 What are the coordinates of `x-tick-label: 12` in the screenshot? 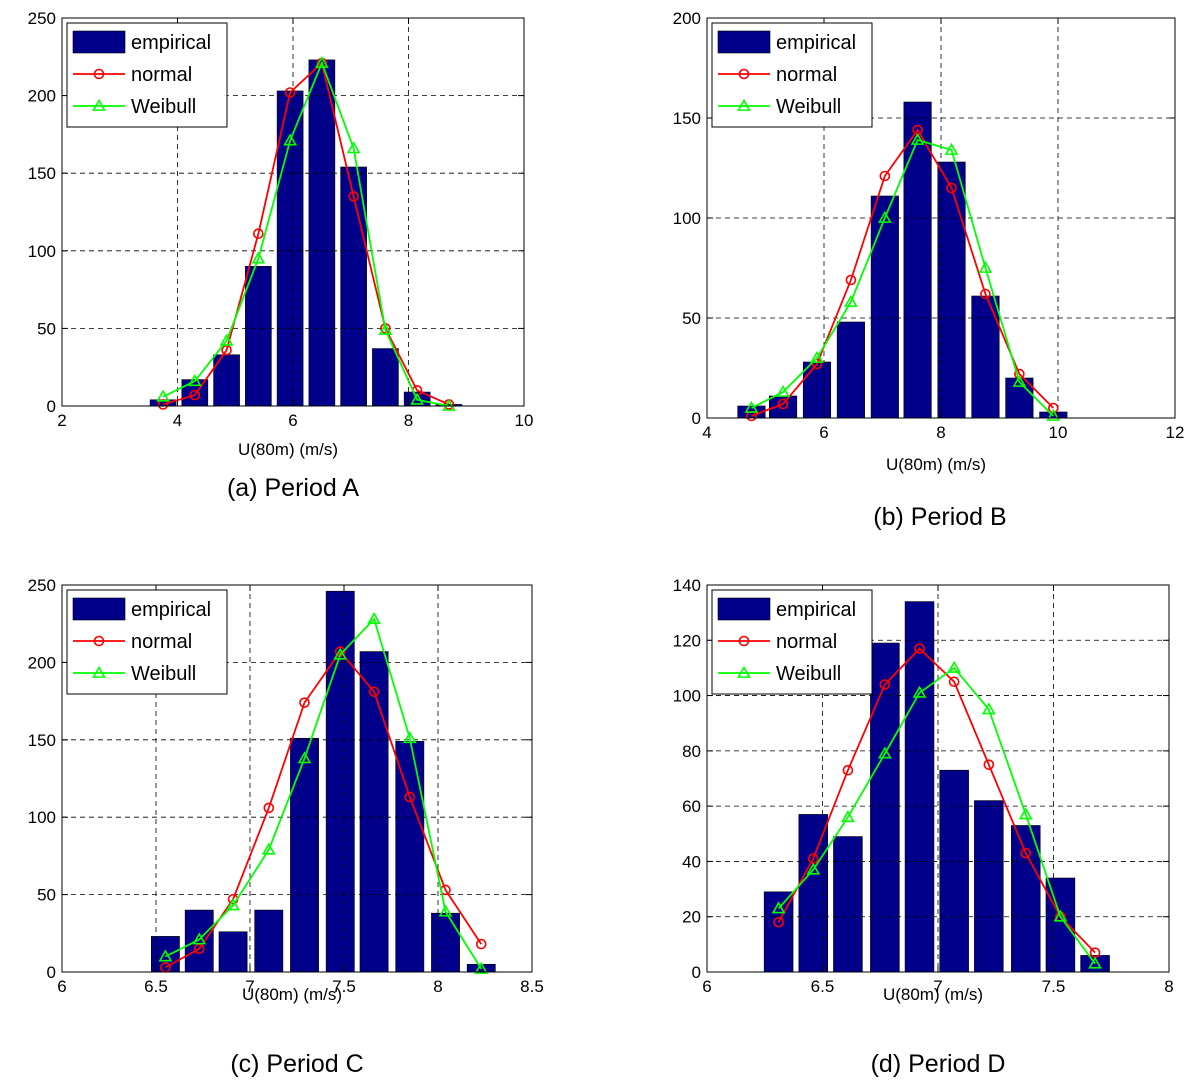 It's located at (1175, 432).